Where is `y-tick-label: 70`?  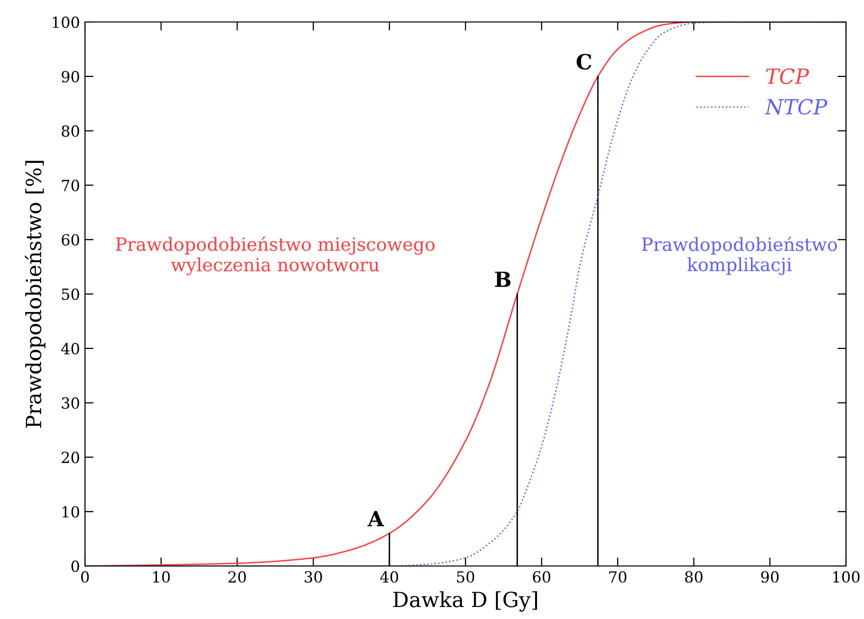 y-tick-label: 70 is located at coordinates (71, 186).